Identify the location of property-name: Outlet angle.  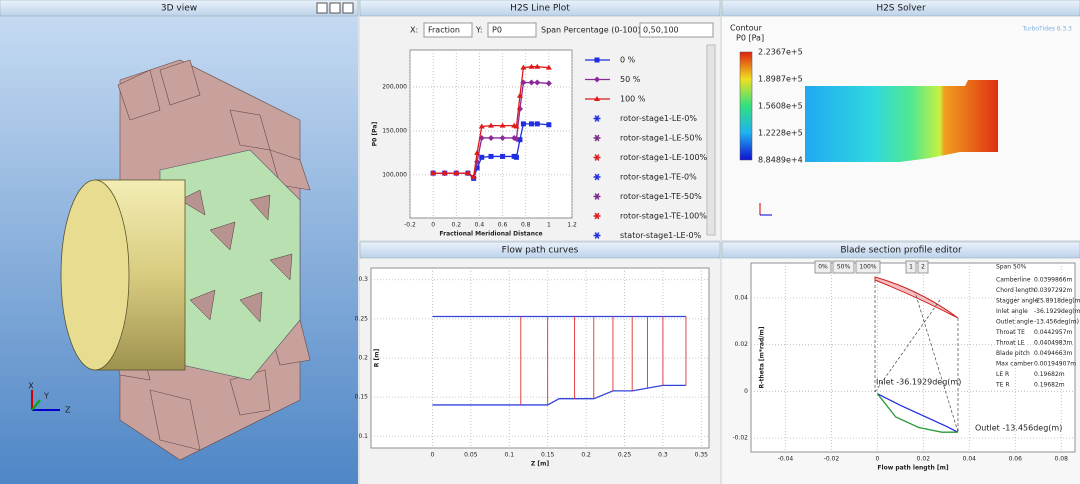
(1014, 322).